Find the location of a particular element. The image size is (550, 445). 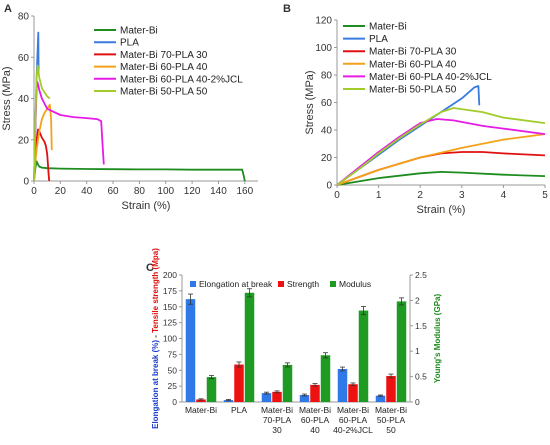

category-label: 50 is located at coordinates (391, 430).